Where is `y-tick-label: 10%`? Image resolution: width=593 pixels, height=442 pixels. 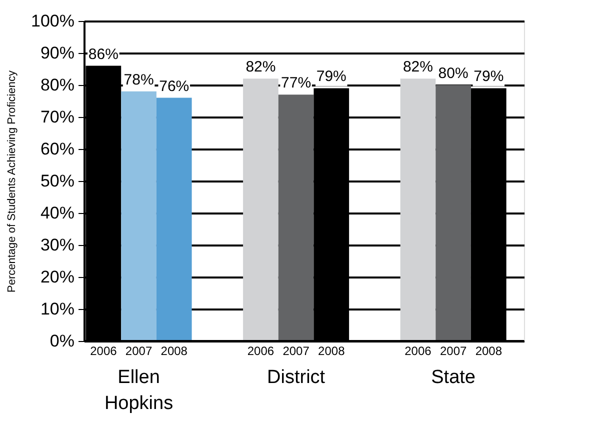
y-tick-label: 10% is located at coordinates (57, 309).